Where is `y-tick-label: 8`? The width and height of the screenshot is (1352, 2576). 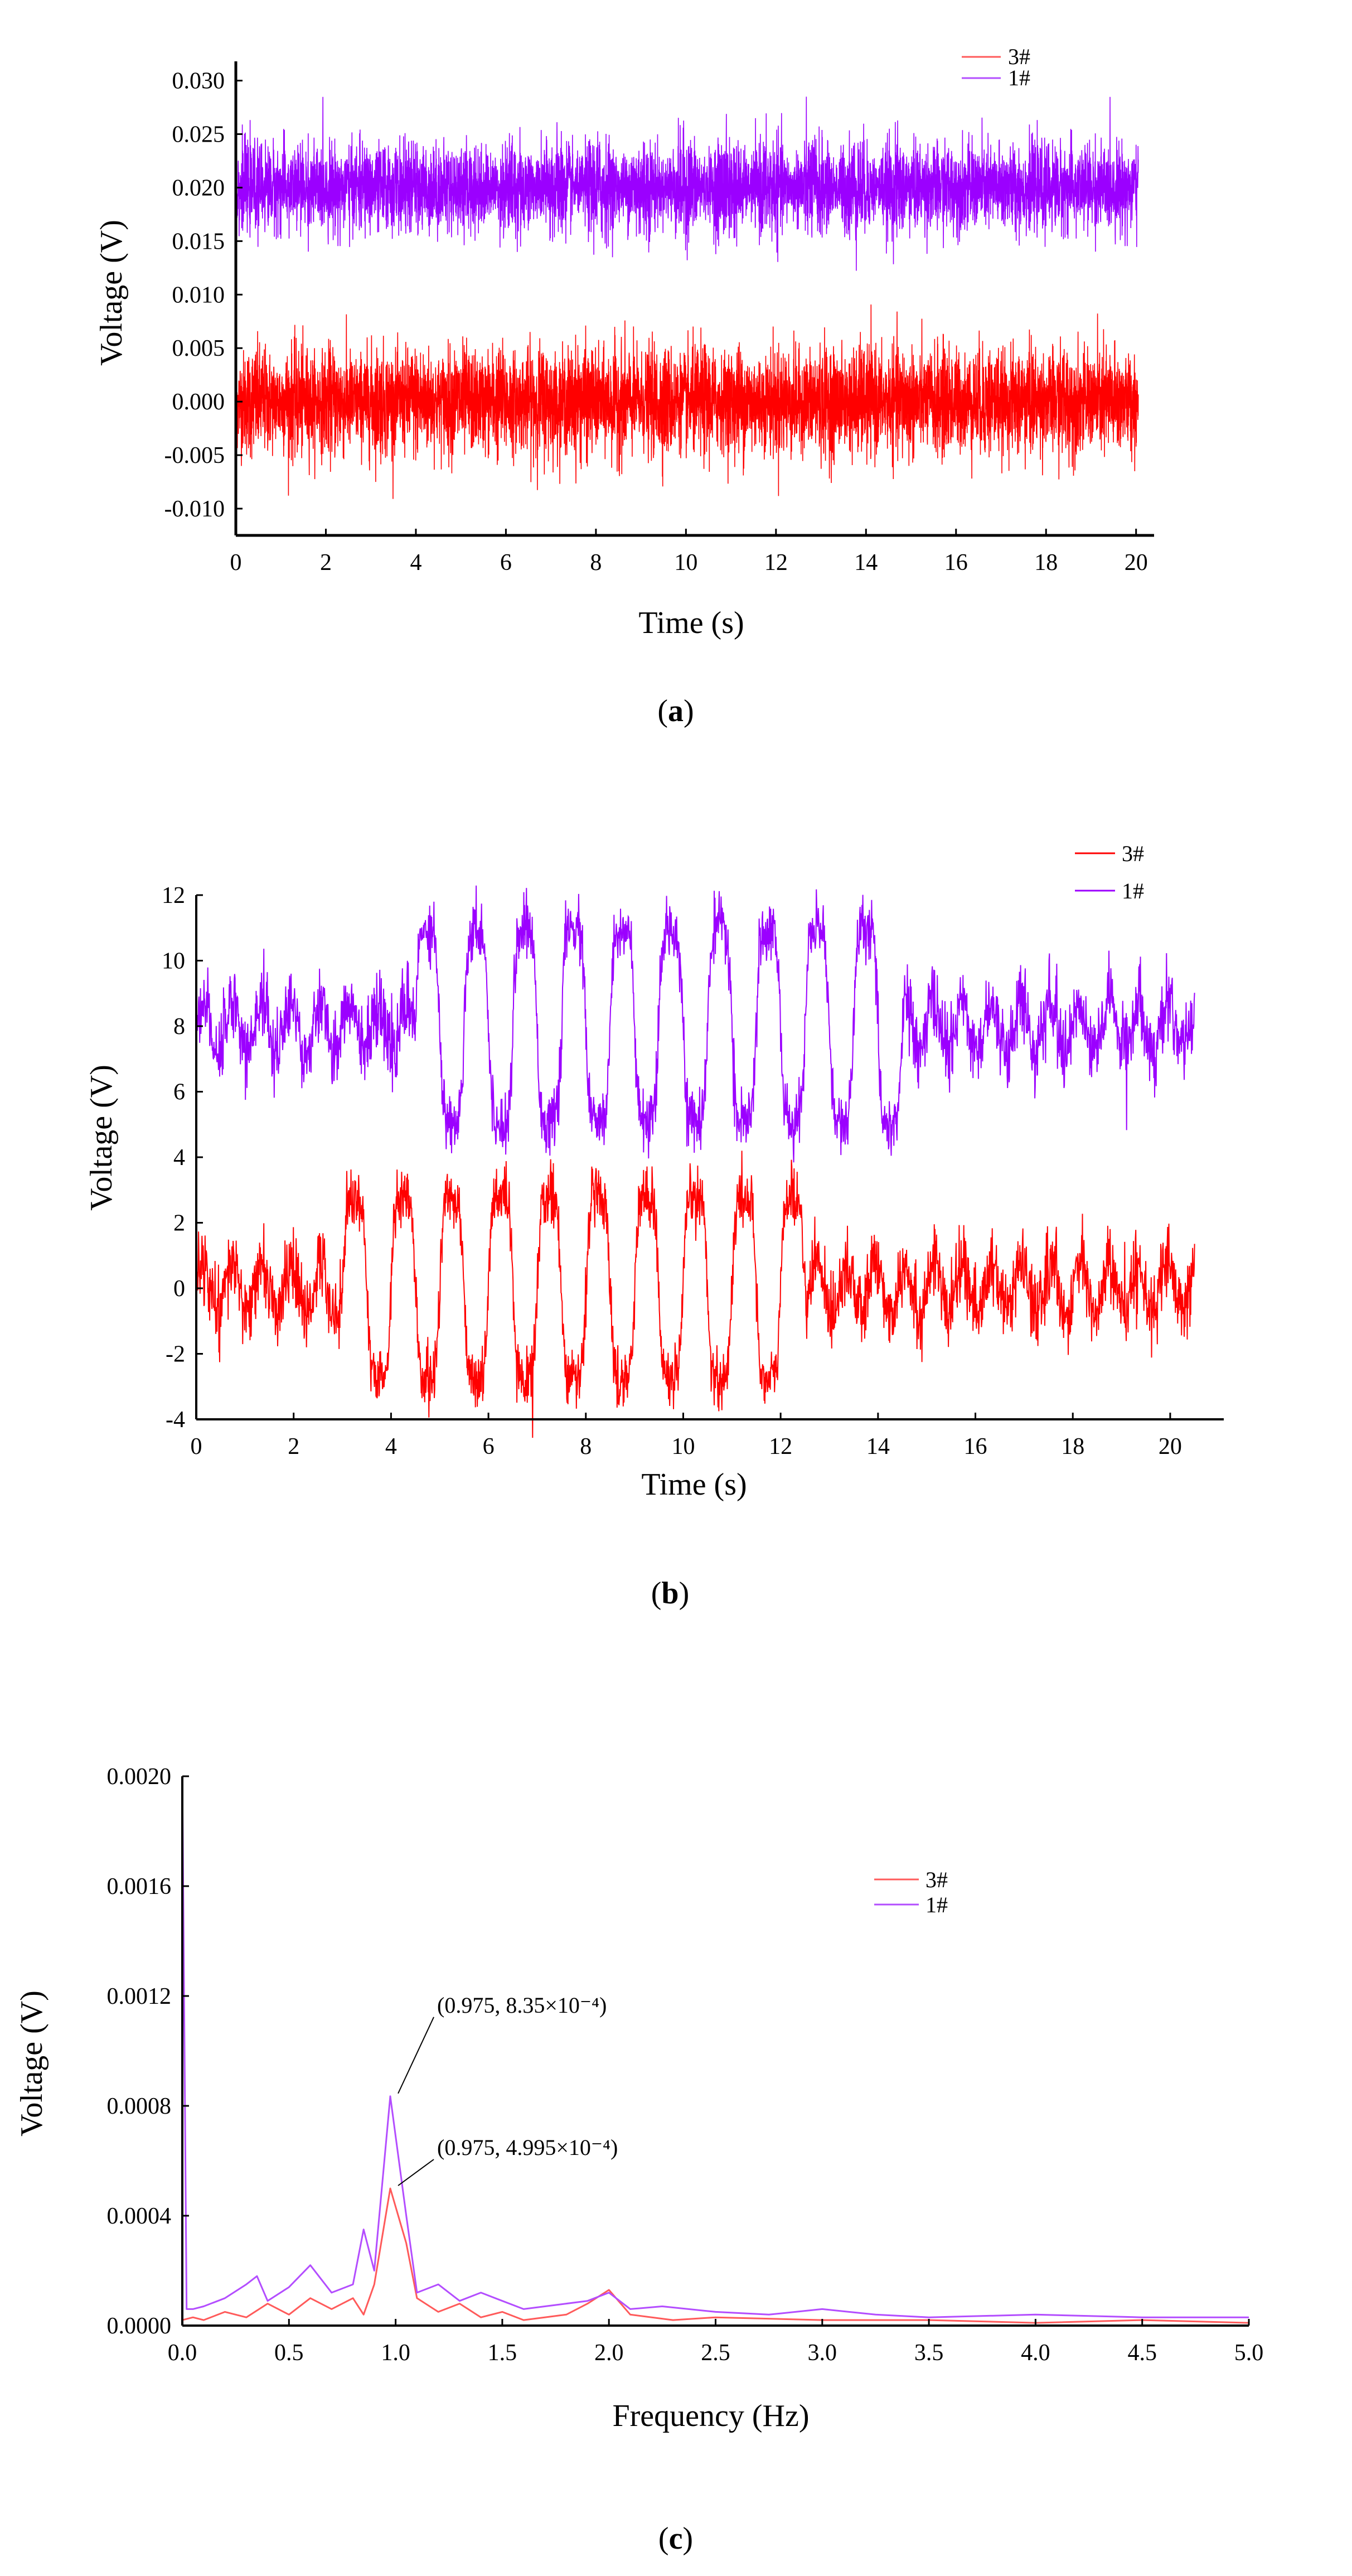 y-tick-label: 8 is located at coordinates (179, 1027).